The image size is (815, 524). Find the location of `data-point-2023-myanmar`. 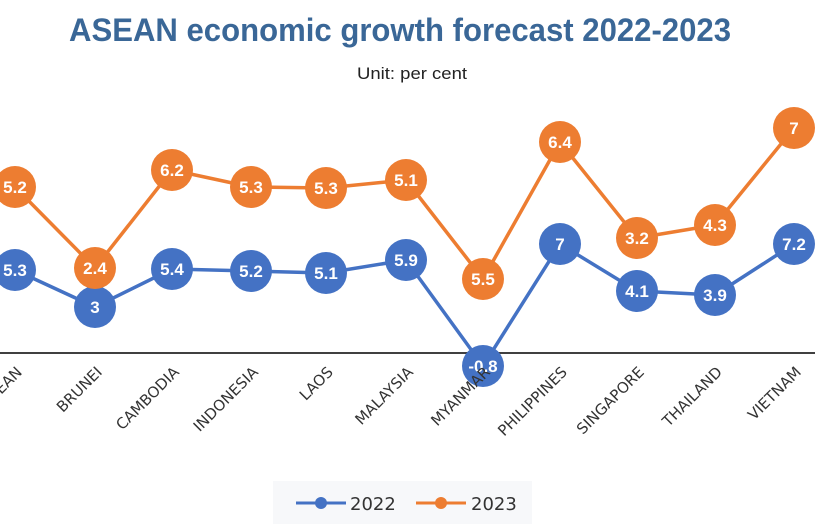

data-point-2023-myanmar is located at coordinates (483, 279).